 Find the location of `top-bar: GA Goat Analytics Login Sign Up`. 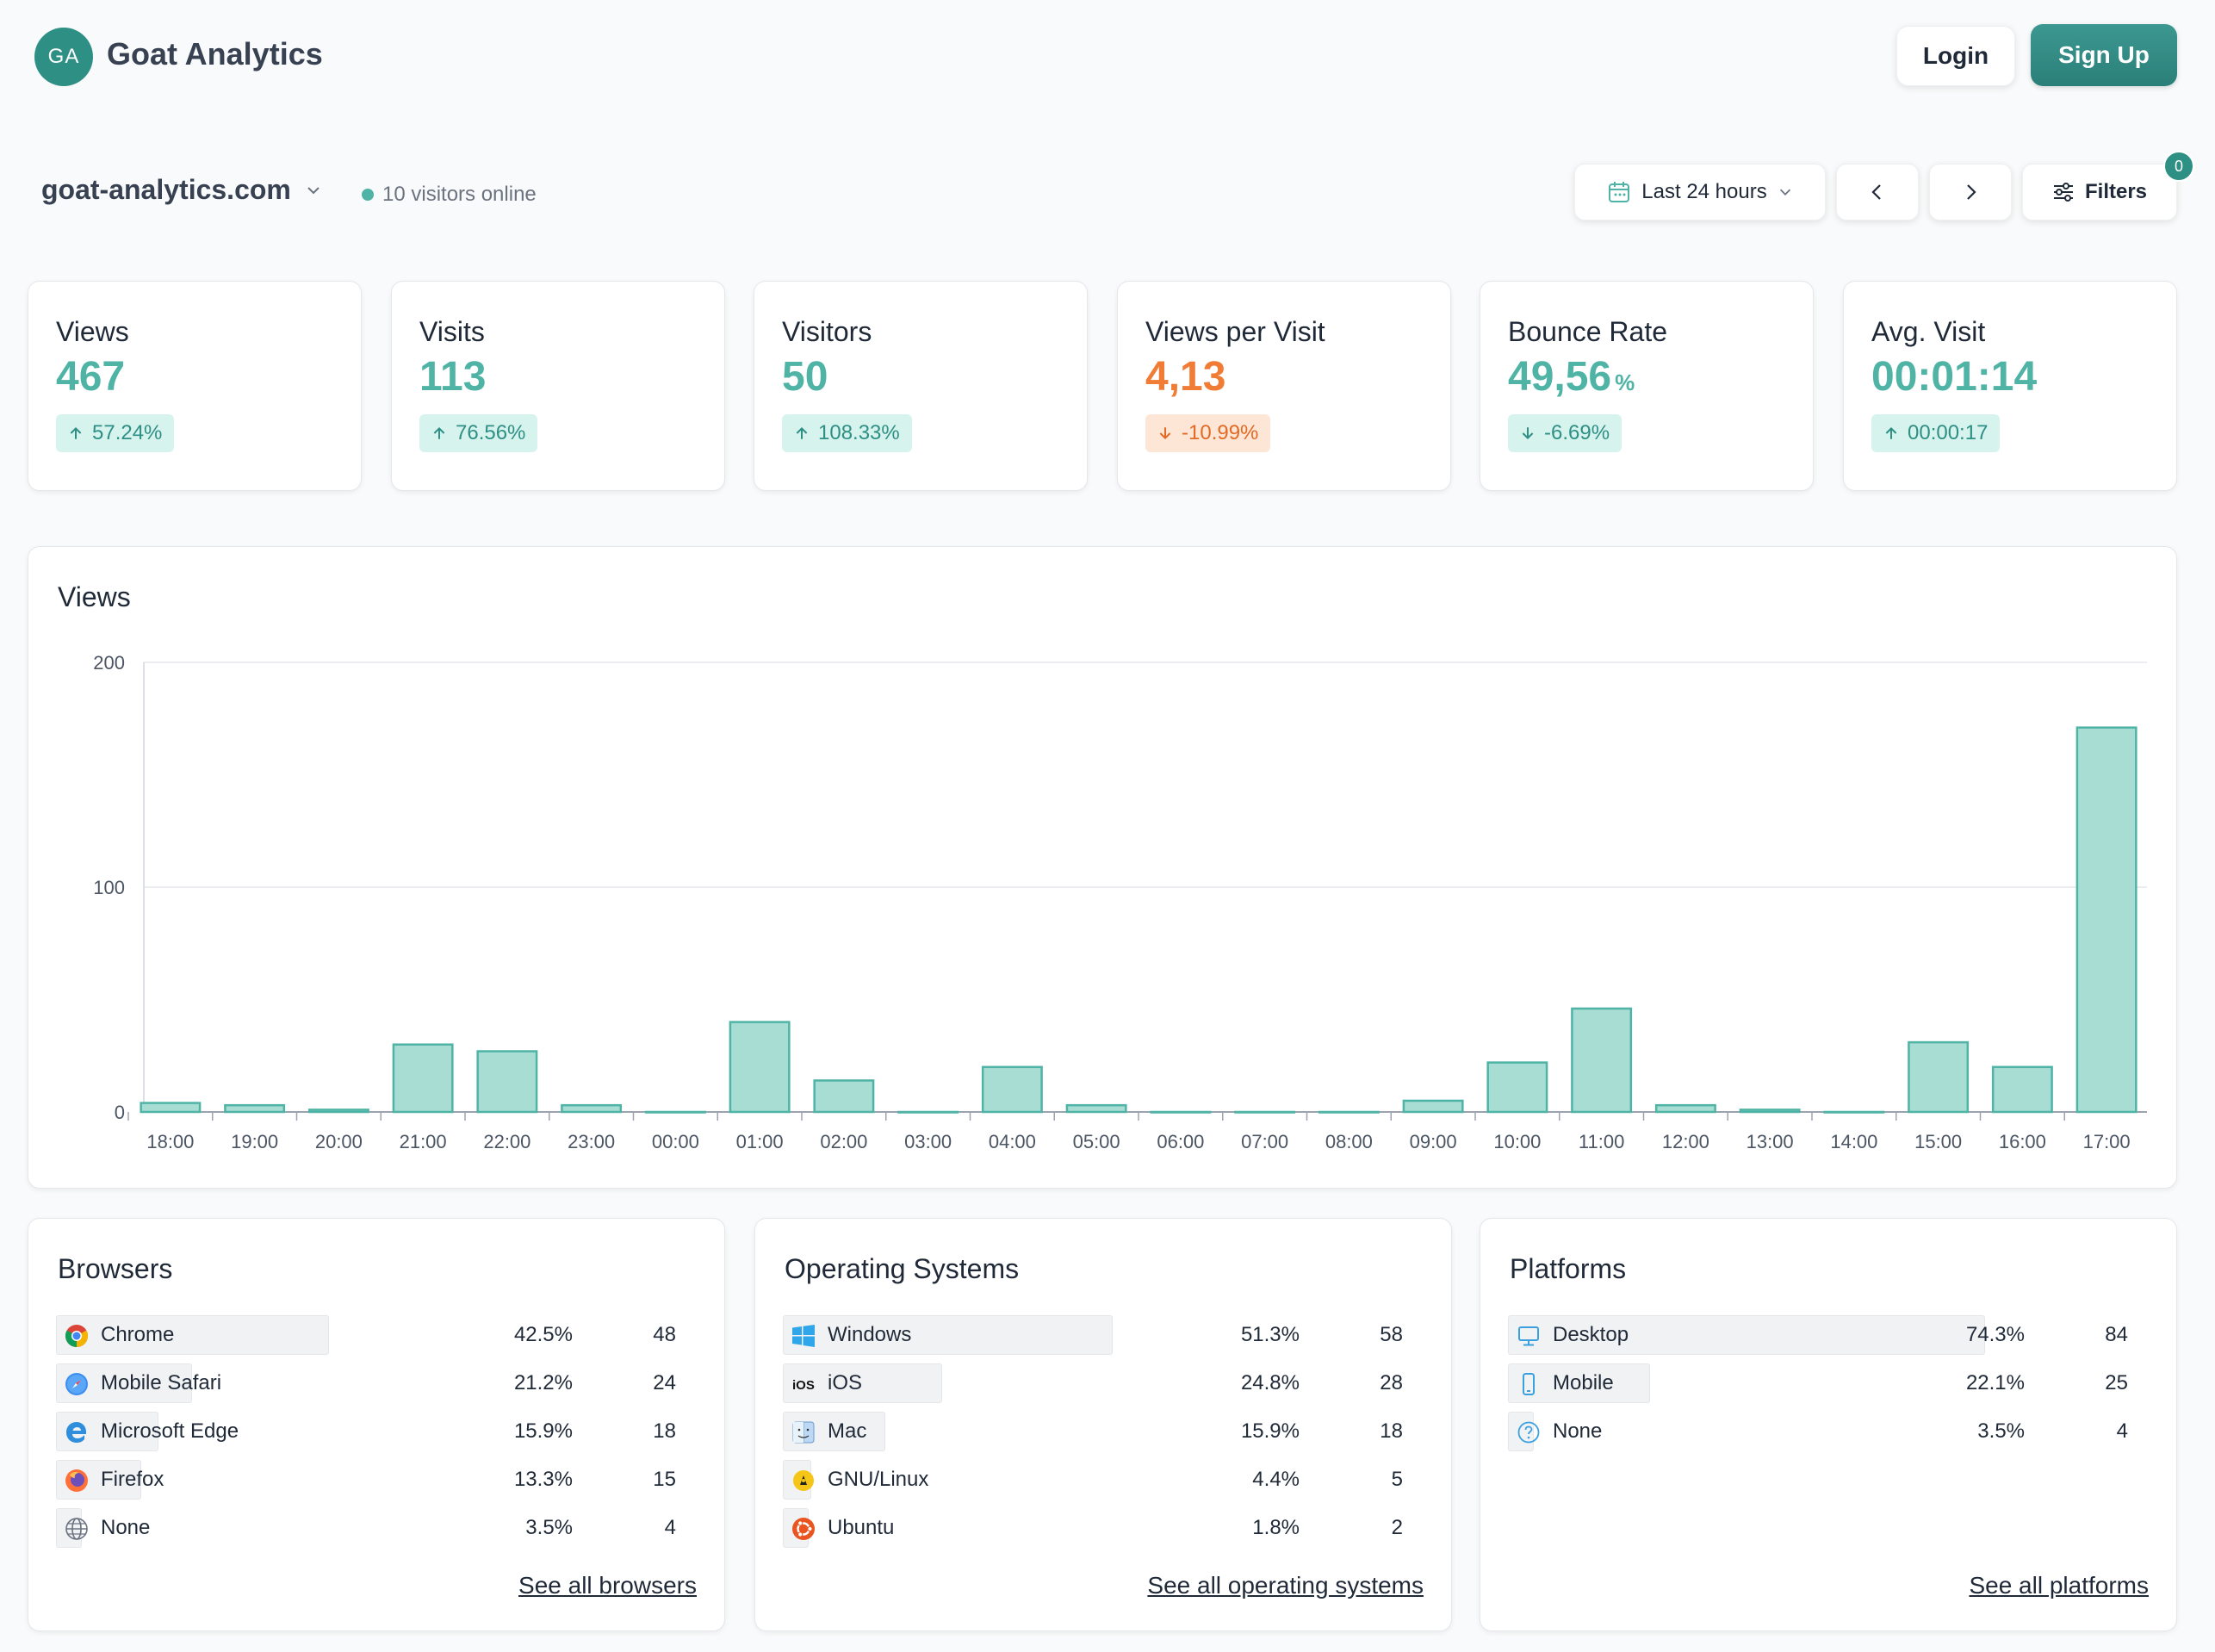

top-bar: GA Goat Analytics Login Sign Up is located at coordinates (1107, 56).